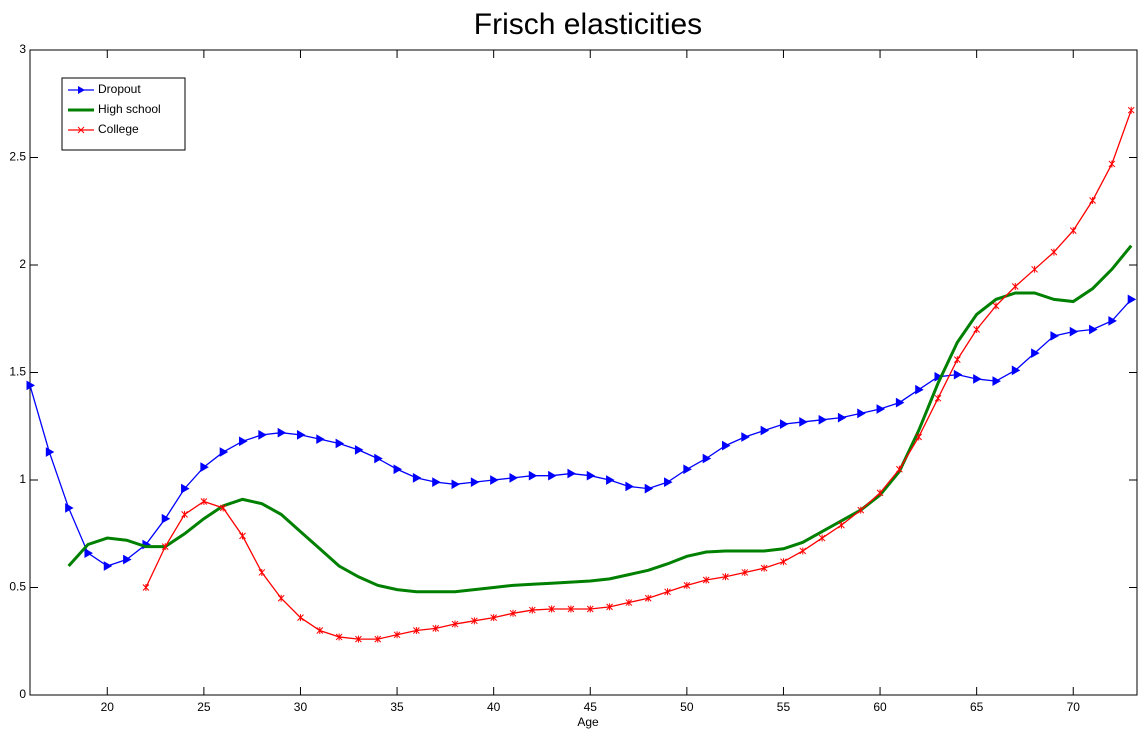  I want to click on legend-marker, so click(81, 130).